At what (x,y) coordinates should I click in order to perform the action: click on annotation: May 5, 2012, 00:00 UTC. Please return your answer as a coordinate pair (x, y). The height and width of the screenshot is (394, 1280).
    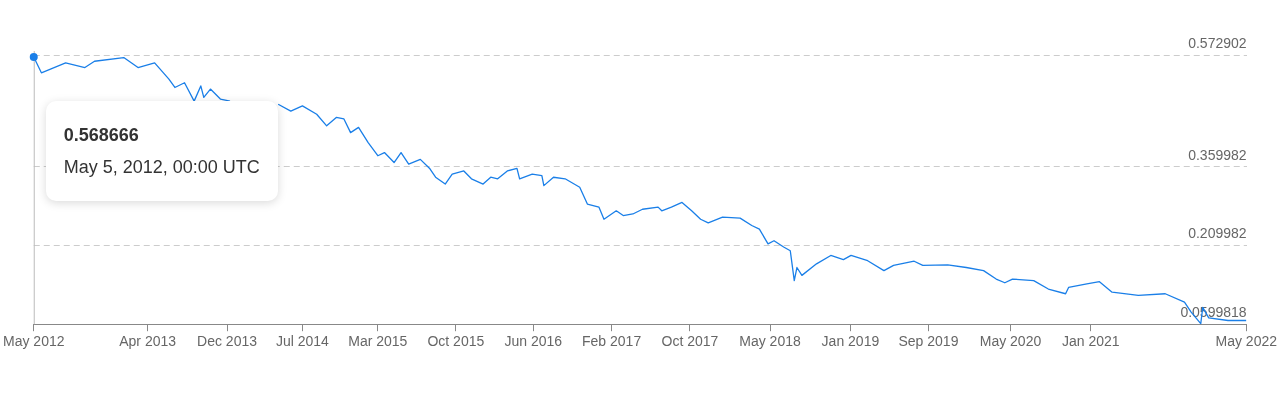
    Looking at the image, I should click on (161, 168).